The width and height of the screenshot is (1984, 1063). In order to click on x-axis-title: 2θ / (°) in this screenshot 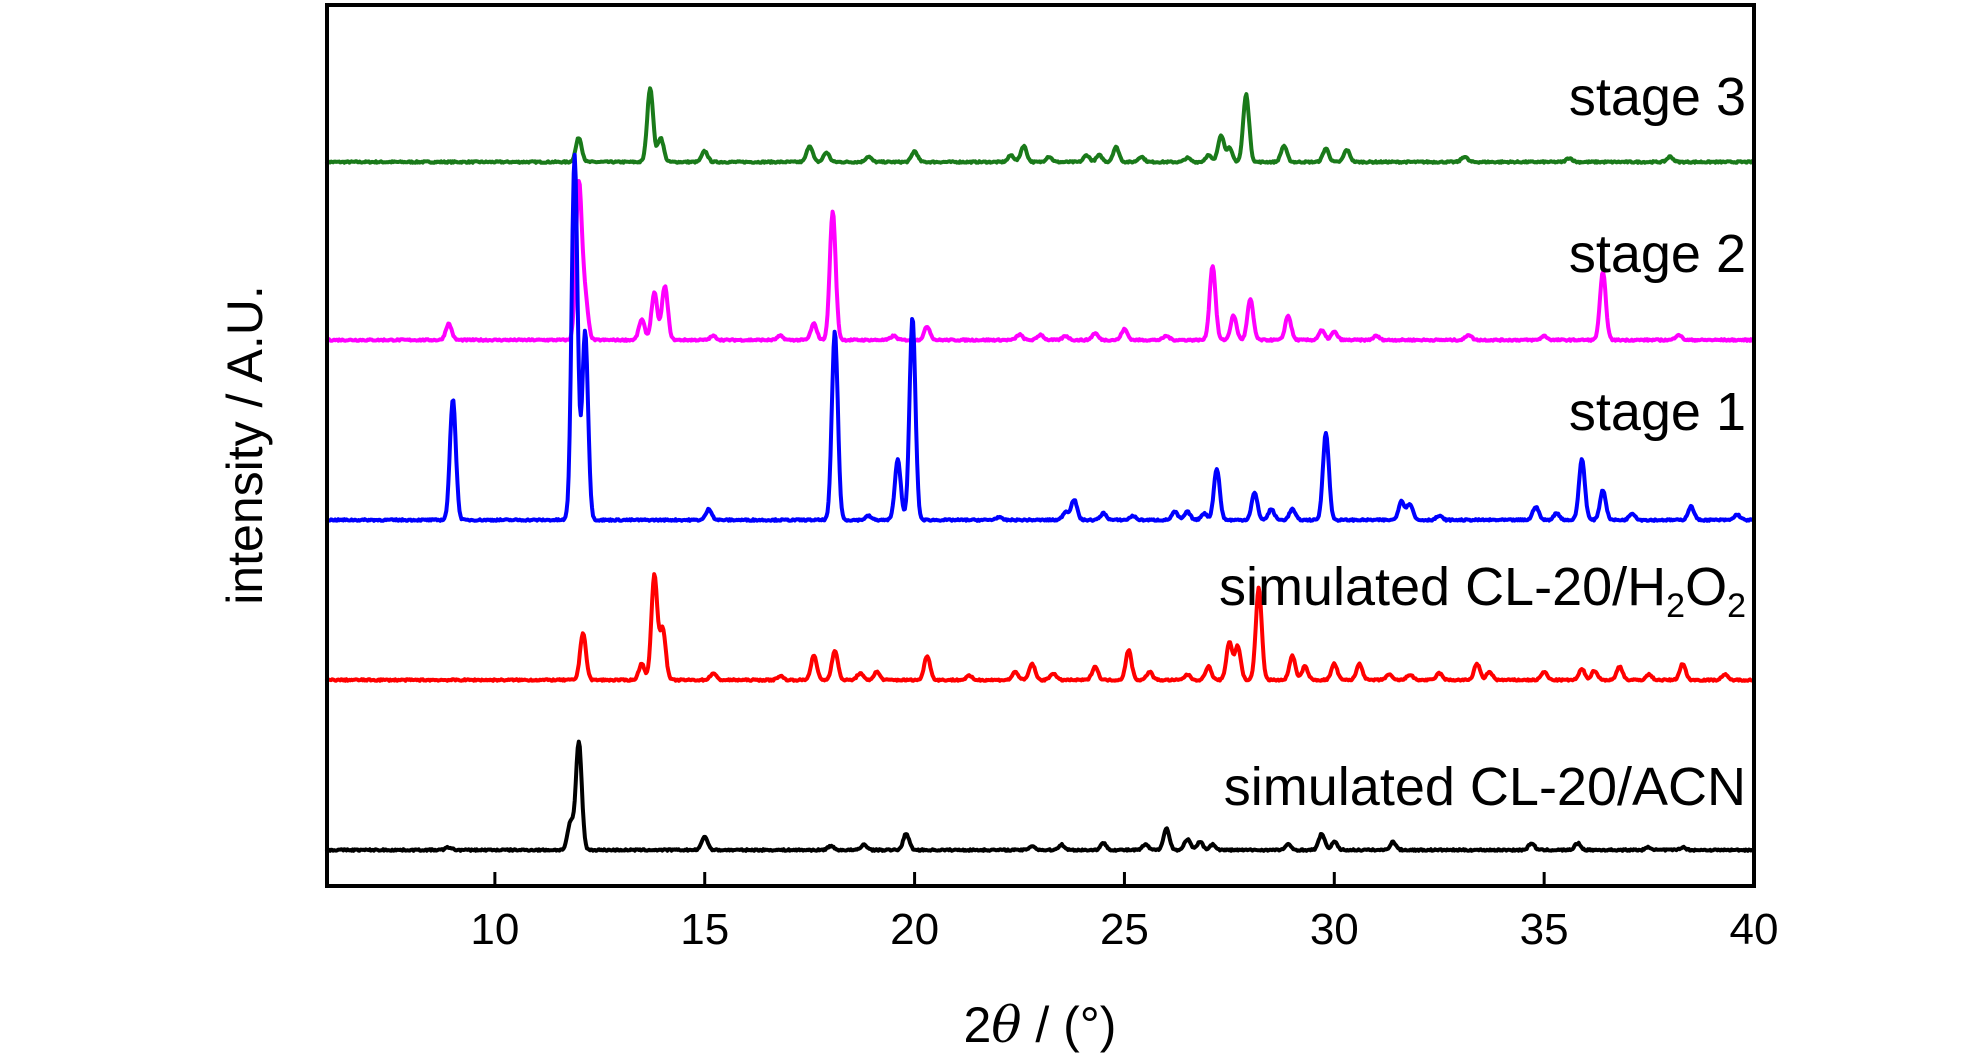, I will do `click(1040, 1025)`.